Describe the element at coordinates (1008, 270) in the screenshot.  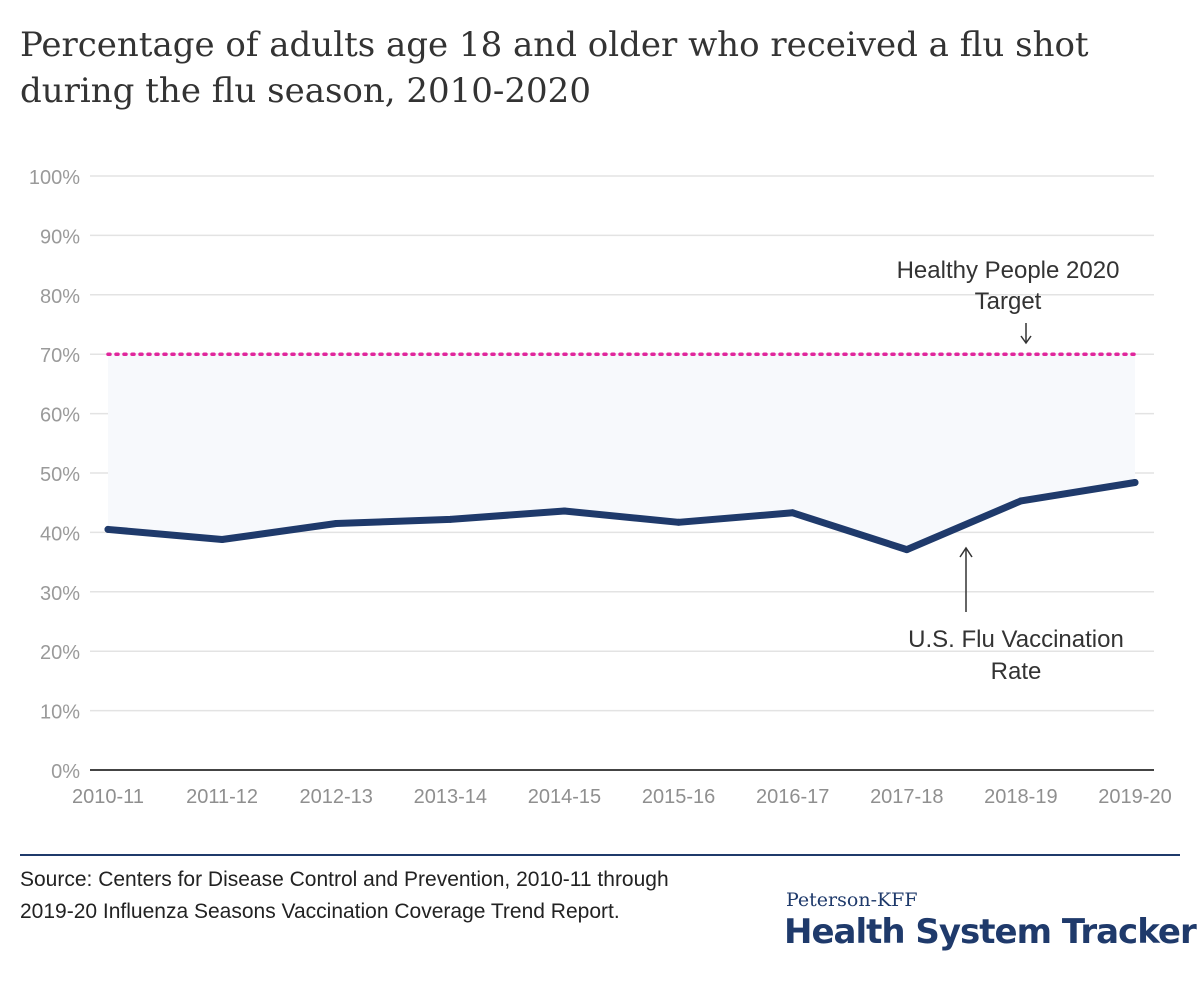
I see `target-annotation-line1: Healthy People 2020` at that location.